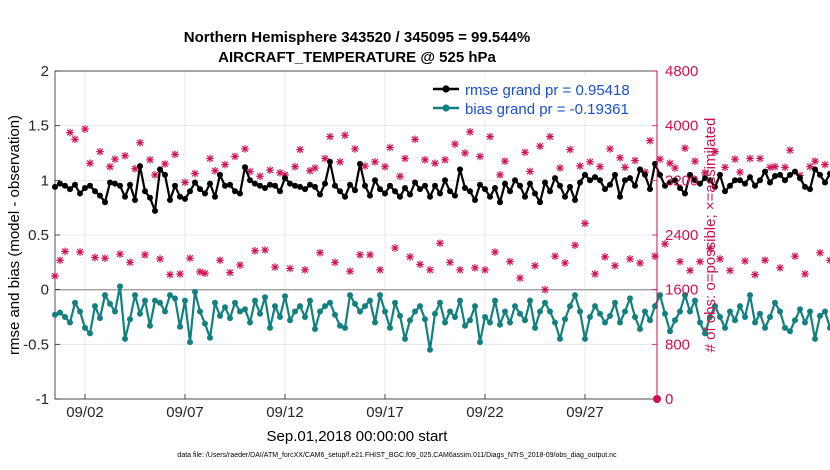  I want to click on left-axis: -1 -0.5 0 0.5 1 1.5 2, so click(41, 235).